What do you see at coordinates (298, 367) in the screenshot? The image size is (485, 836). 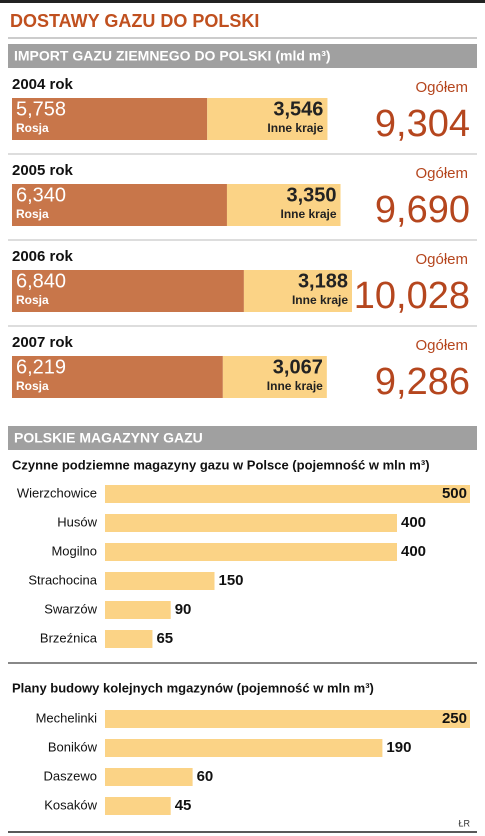 I see `value-label: 3,067` at bounding box center [298, 367].